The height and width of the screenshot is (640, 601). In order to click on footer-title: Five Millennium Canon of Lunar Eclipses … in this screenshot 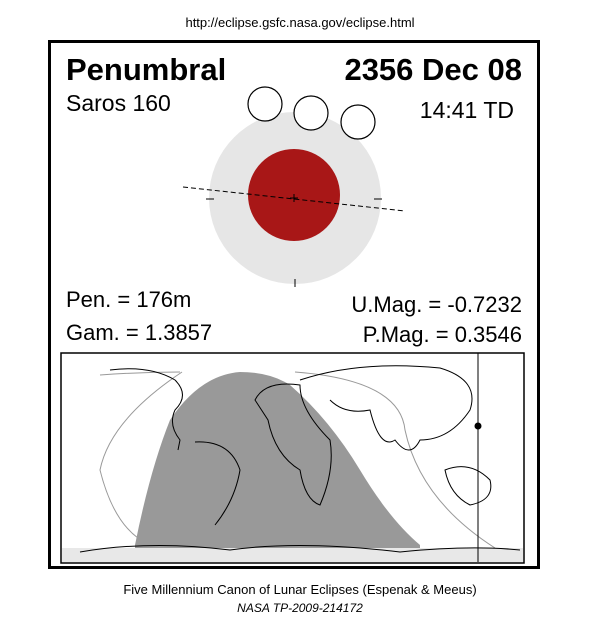, I will do `click(299, 589)`.